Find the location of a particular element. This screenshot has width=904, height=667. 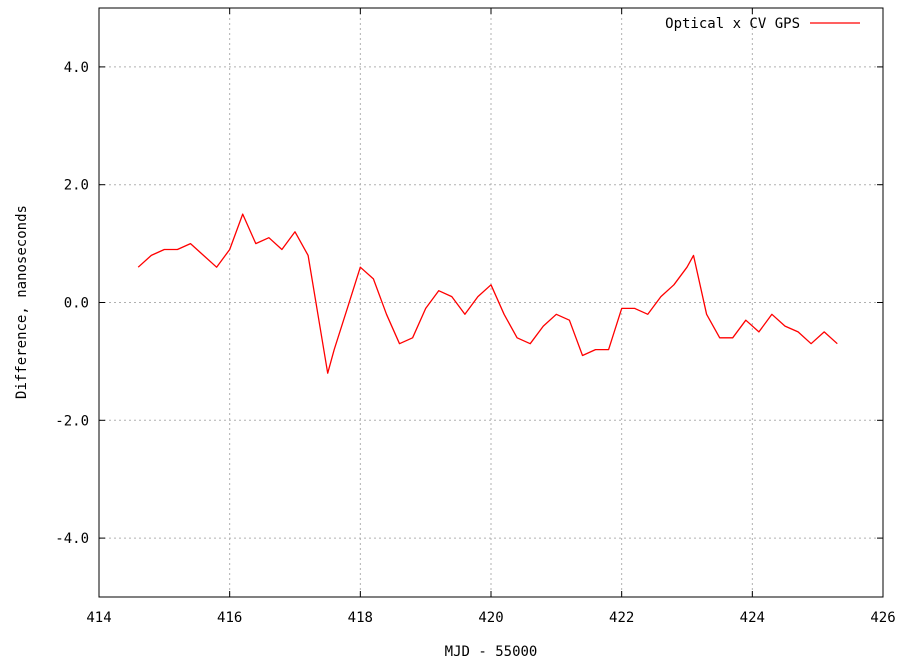

legend: Optical x CV GPS is located at coordinates (762, 24).